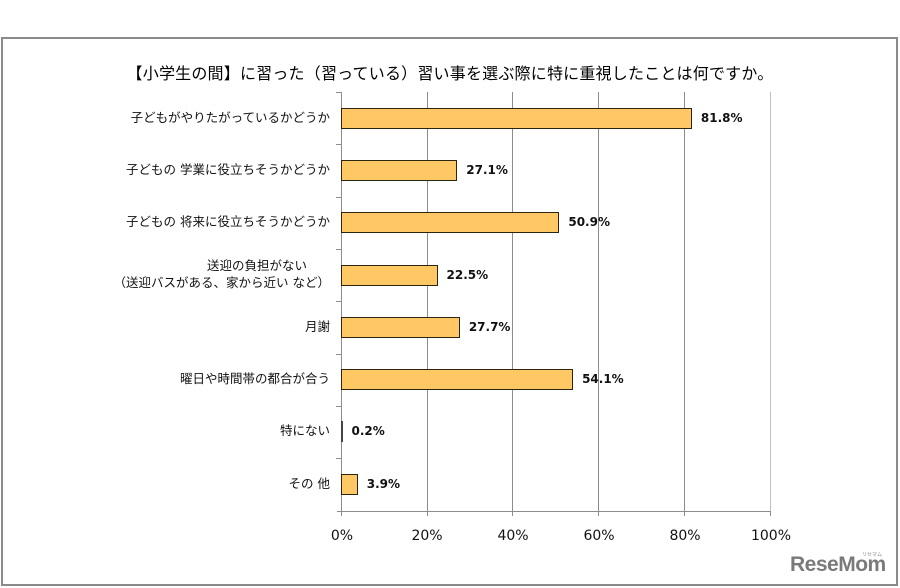 This screenshot has height=588, width=900. Describe the element at coordinates (427, 536) in the screenshot. I see `x-tick-label: 20%` at that location.